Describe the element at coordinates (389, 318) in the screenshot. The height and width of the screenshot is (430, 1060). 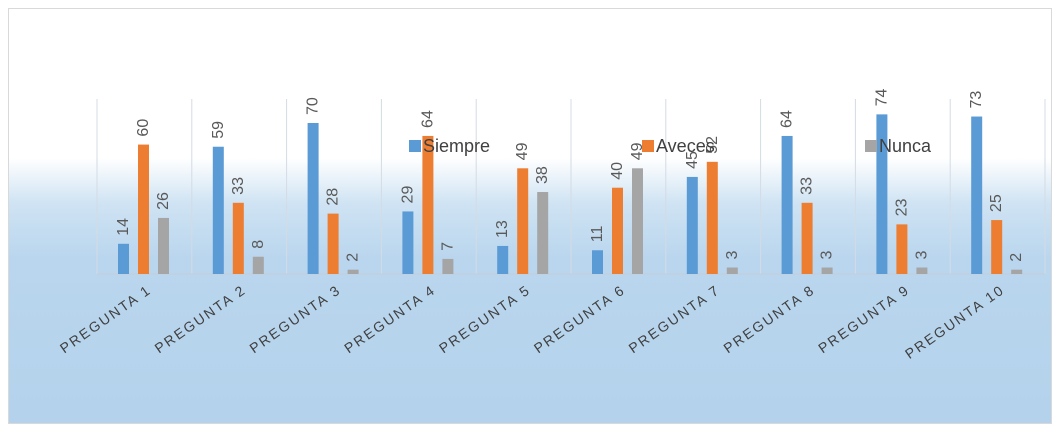
I see `x-tick-label: PREGUNTA 4` at that location.